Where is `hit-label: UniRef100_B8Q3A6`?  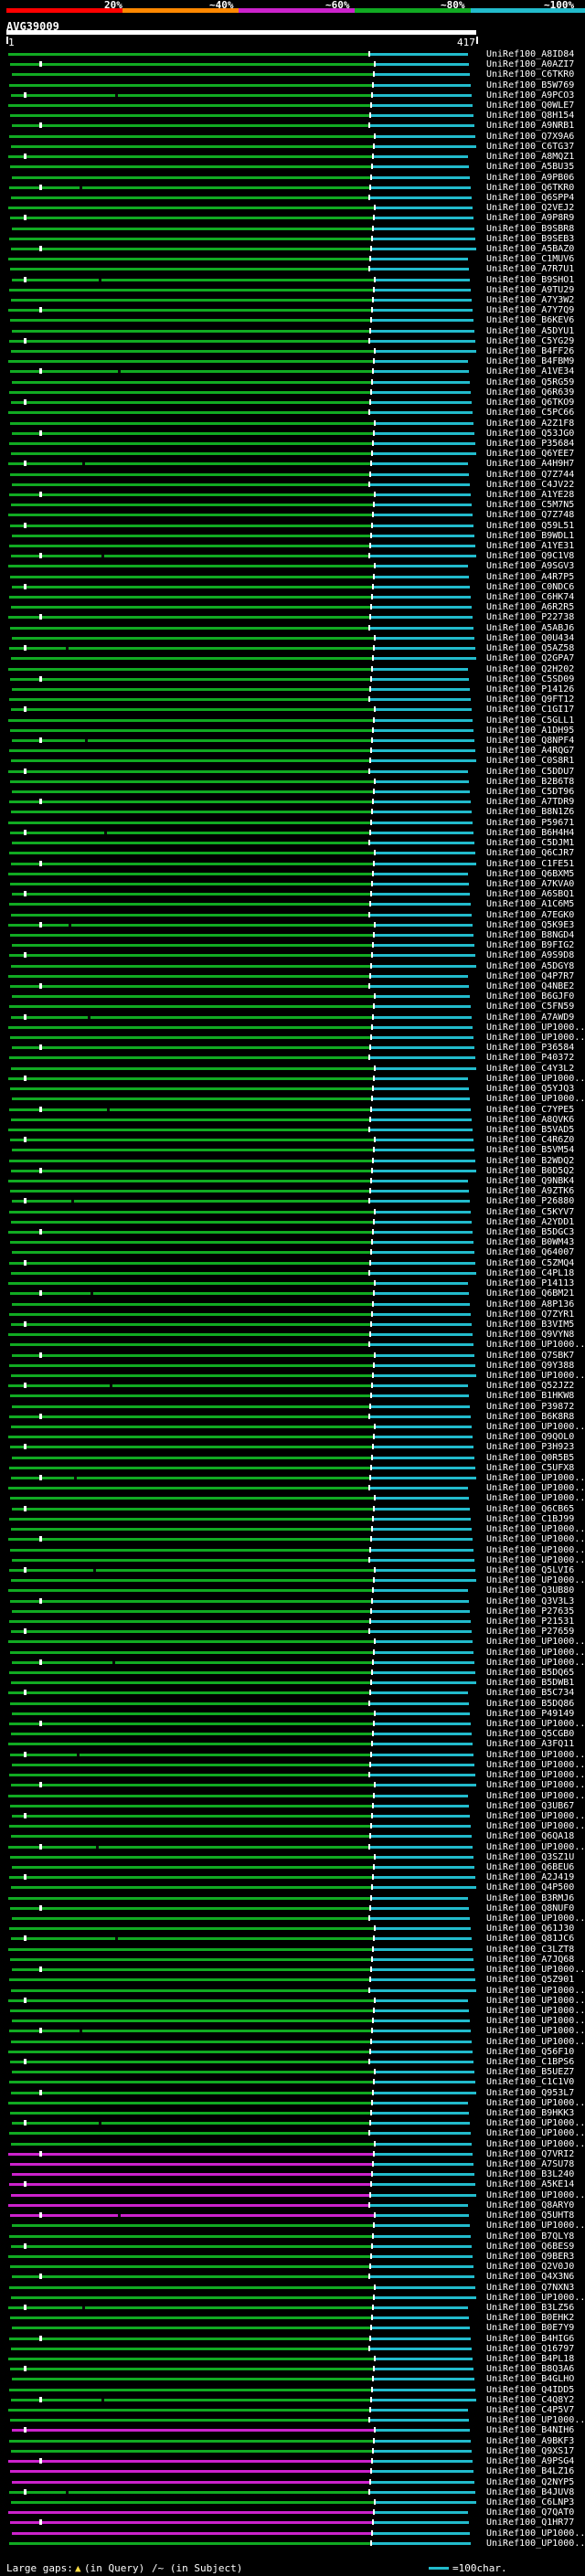 hit-label: UniRef100_B8Q3A6 is located at coordinates (531, 2369).